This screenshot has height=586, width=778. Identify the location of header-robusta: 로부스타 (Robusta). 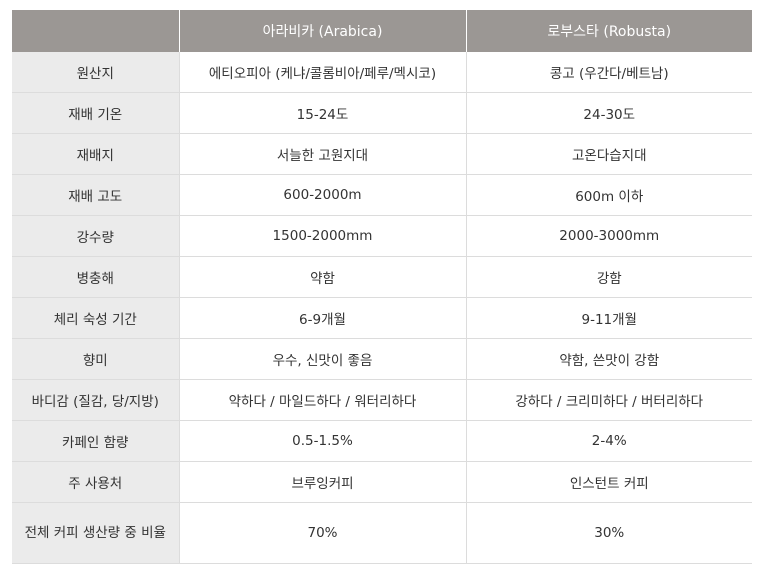
(608, 31).